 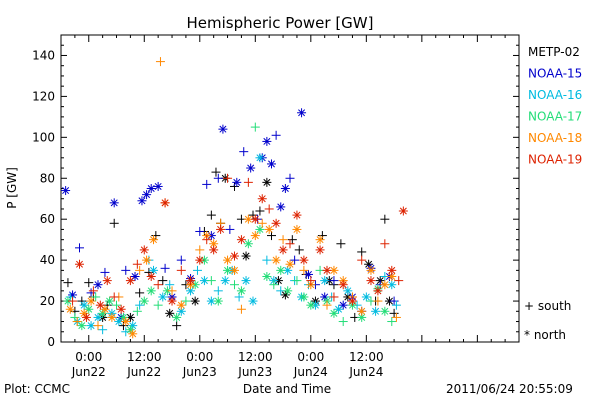 What do you see at coordinates (554, 52) in the screenshot?
I see `legend-entry: METP-02` at bounding box center [554, 52].